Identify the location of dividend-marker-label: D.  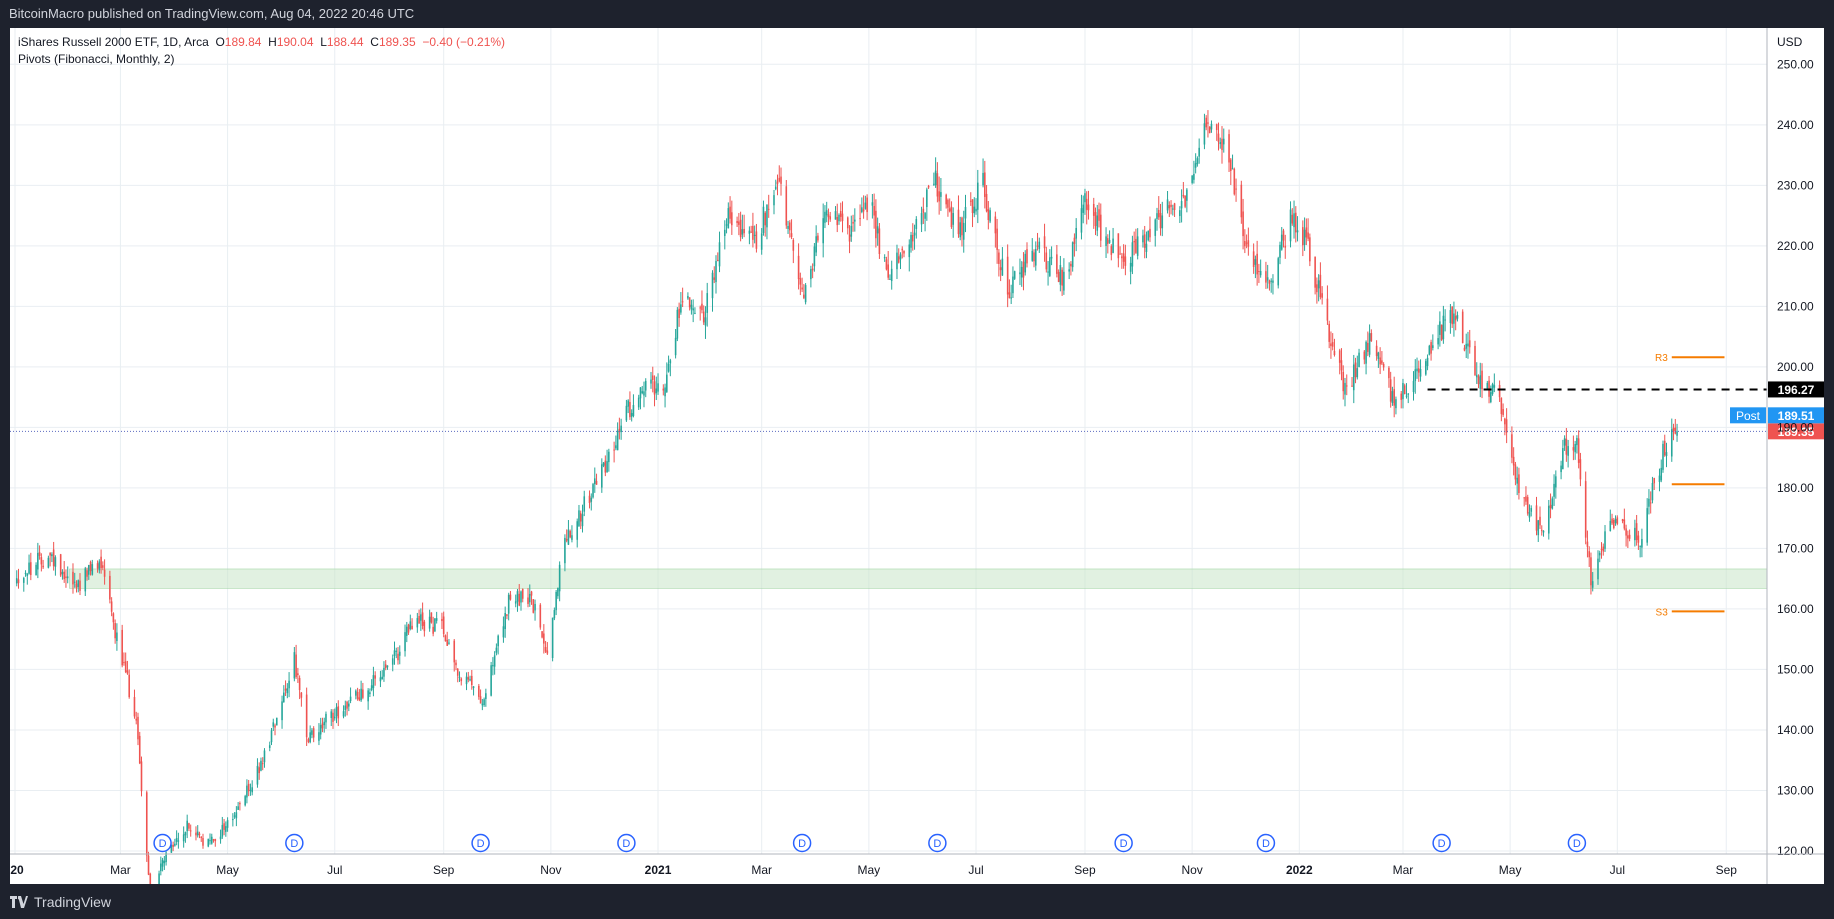
(294, 844).